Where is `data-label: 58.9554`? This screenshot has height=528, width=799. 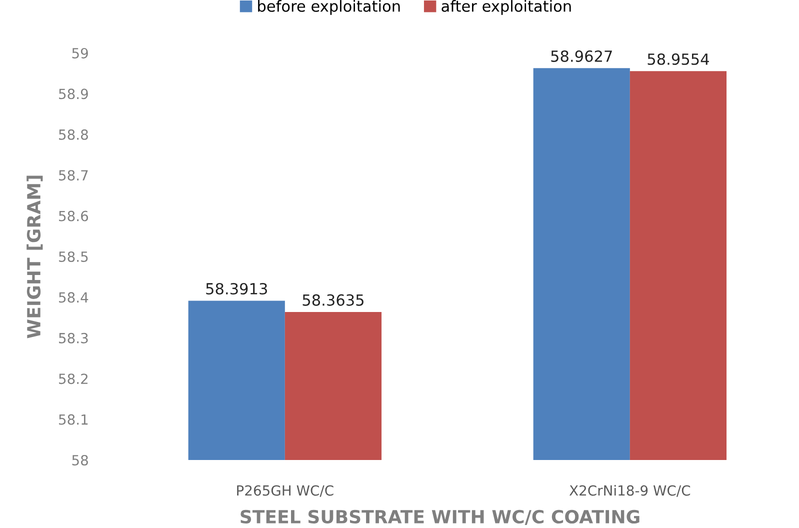 data-label: 58.9554 is located at coordinates (678, 59).